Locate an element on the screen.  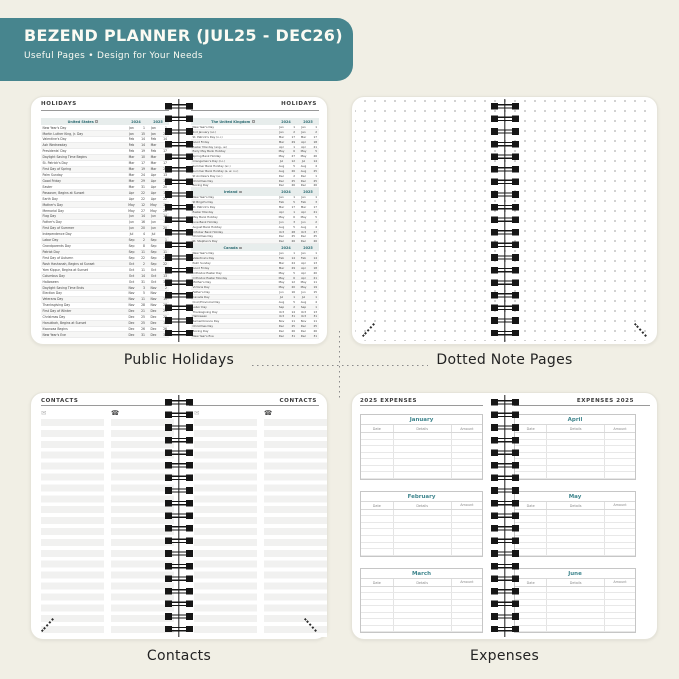
day-2024: 25 is located at coordinates (293, 326).